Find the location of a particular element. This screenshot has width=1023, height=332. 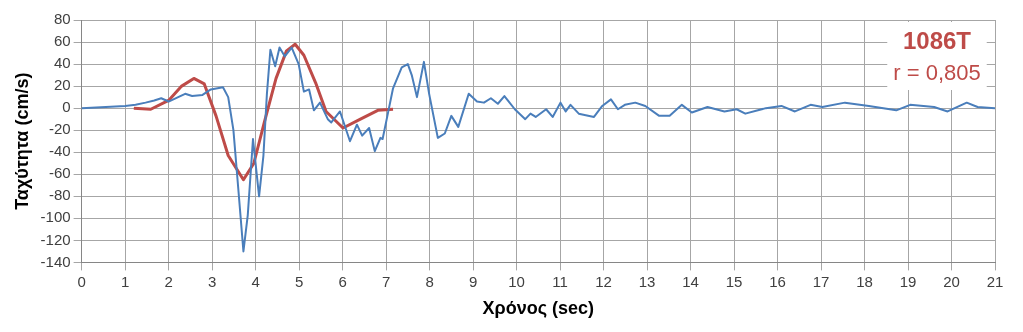

x-tick-label: 13 is located at coordinates (647, 281).